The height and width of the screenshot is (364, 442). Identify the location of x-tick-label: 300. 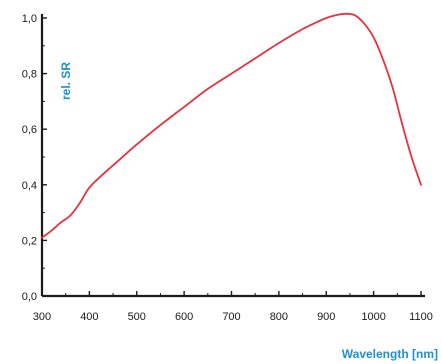
(42, 317).